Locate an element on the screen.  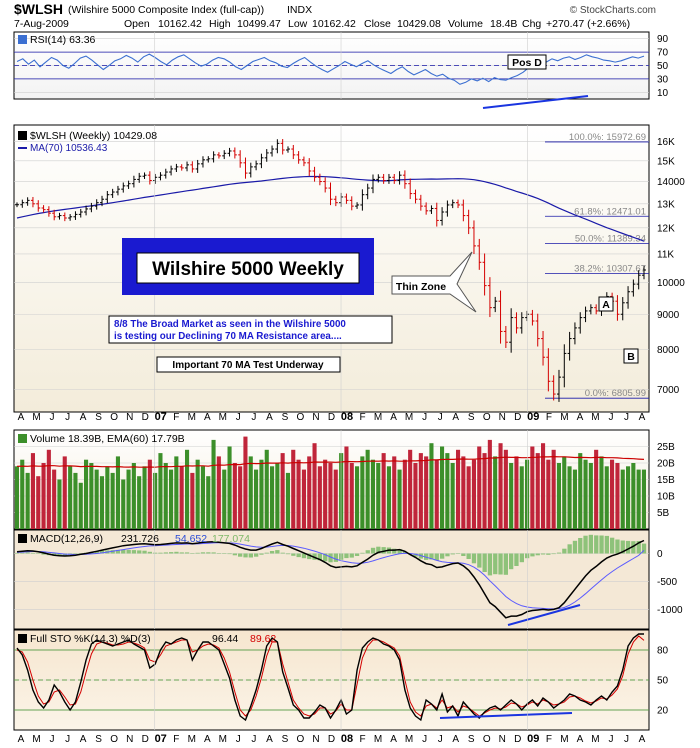
macd-layer: -1000 -500 0 is located at coordinates (348, 580).